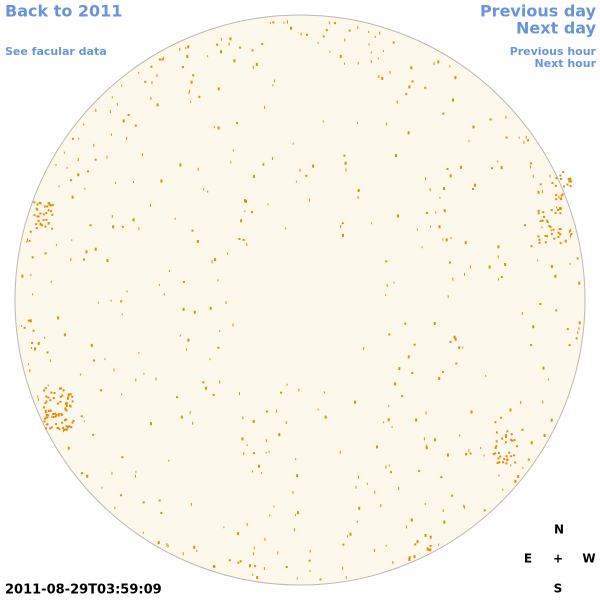 The height and width of the screenshot is (600, 600). Describe the element at coordinates (553, 51) in the screenshot. I see `previous-hour-link: Previous hour` at that location.